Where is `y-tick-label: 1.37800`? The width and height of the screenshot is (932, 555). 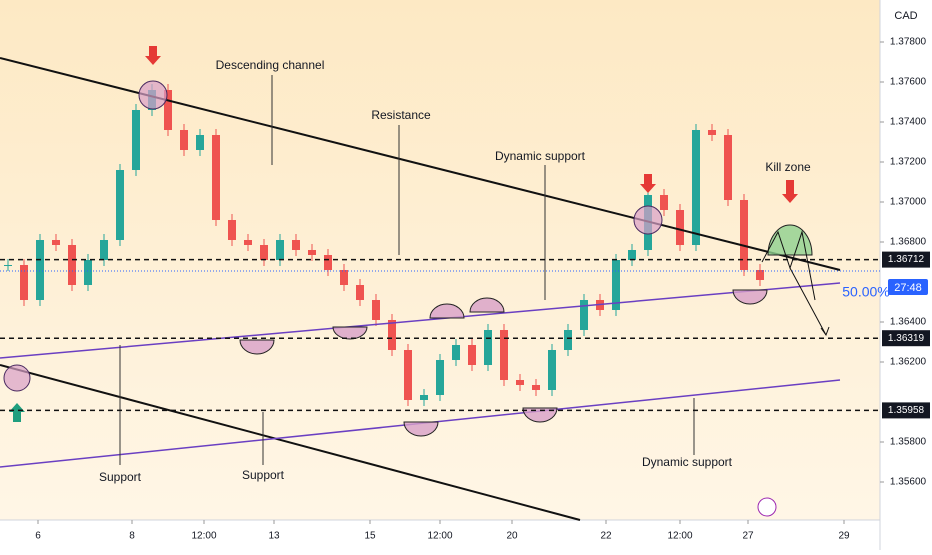
y-tick-label: 1.37800 is located at coordinates (908, 42).